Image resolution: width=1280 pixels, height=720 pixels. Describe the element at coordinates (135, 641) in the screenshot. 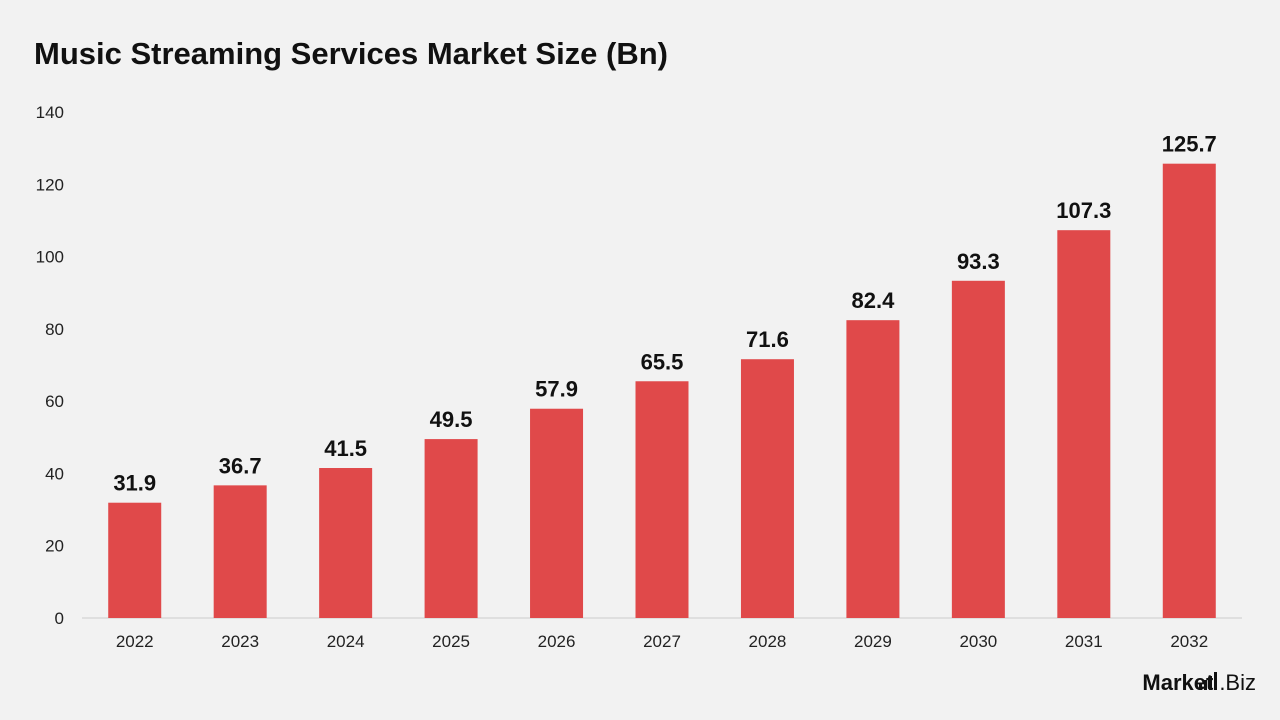

I see `x-tick-label: 2022` at that location.